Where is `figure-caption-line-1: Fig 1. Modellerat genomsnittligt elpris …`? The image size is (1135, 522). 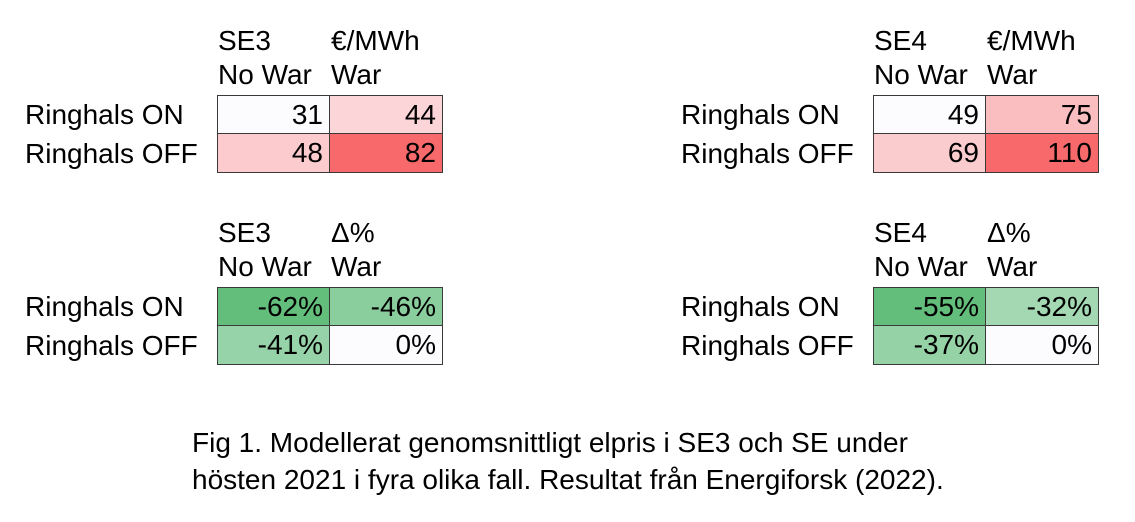
figure-caption-line-1: Fig 1. Modellerat genomsnittligt elpris … is located at coordinates (550, 442).